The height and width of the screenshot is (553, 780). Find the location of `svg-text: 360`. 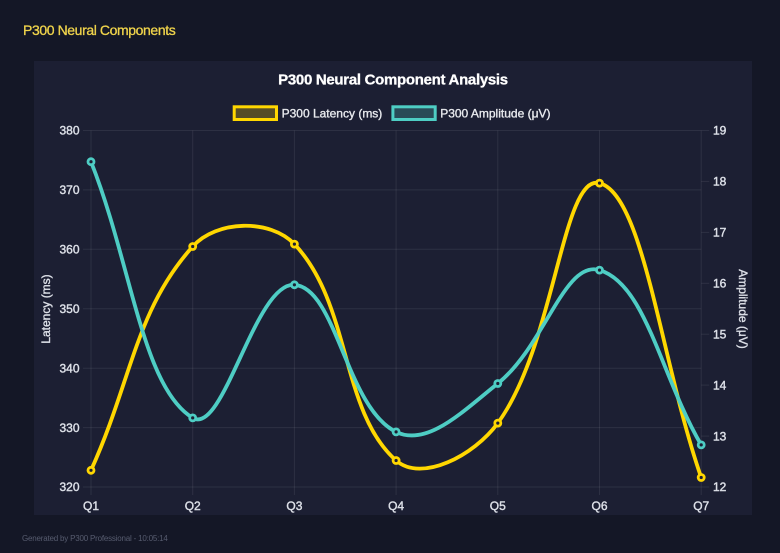

svg-text: 360 is located at coordinates (69, 250).